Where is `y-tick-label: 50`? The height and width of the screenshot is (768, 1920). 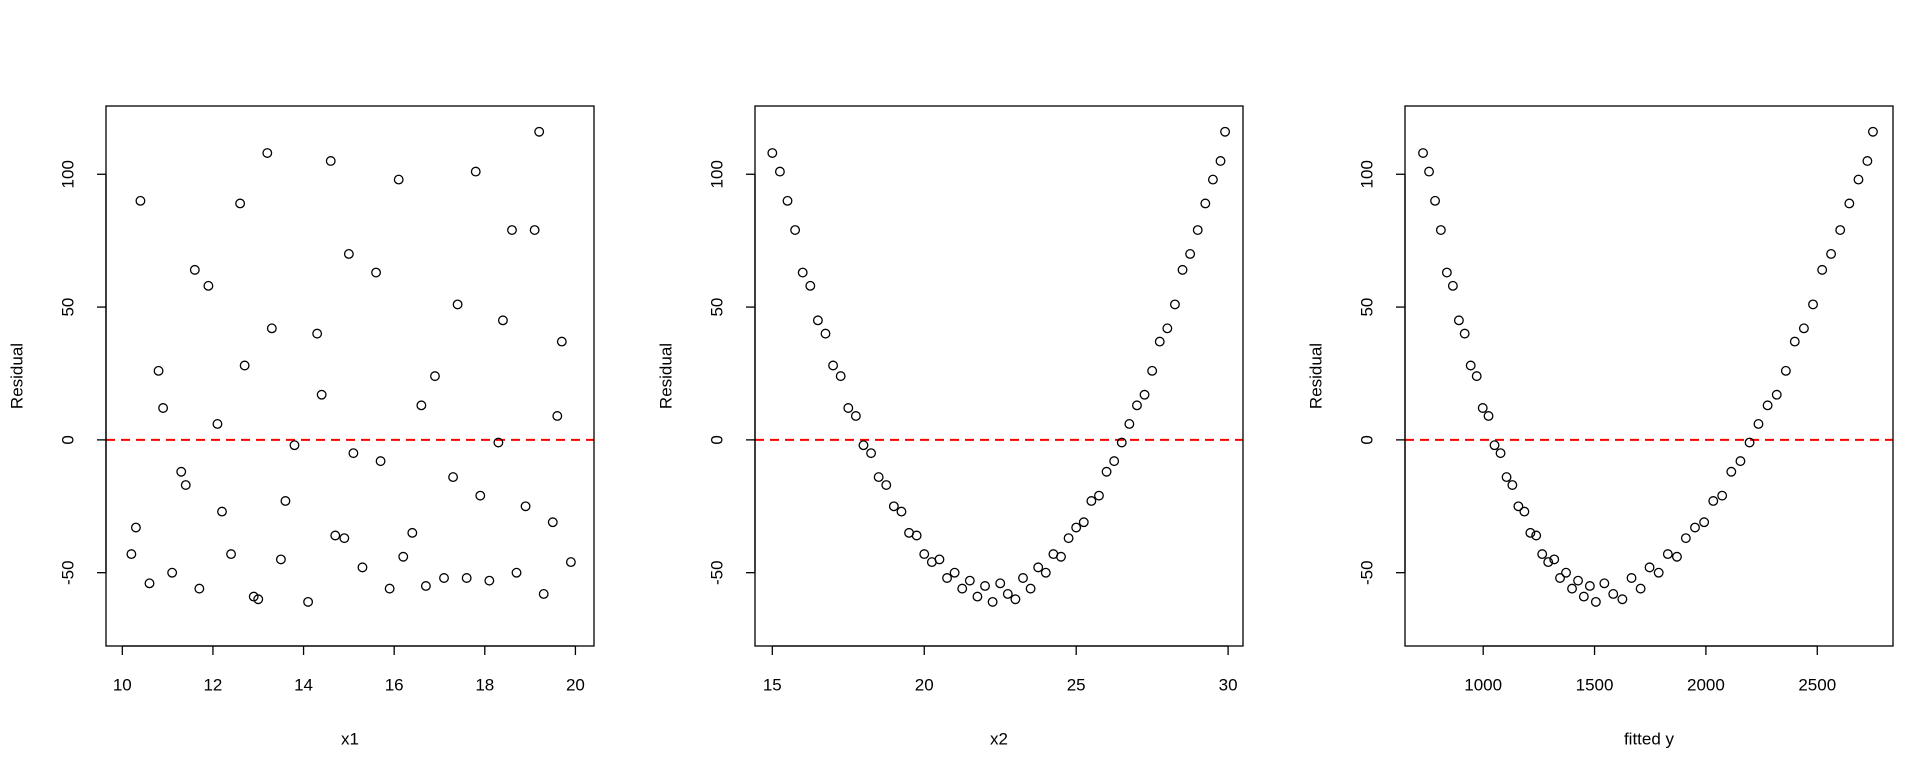 y-tick-label: 50 is located at coordinates (716, 307).